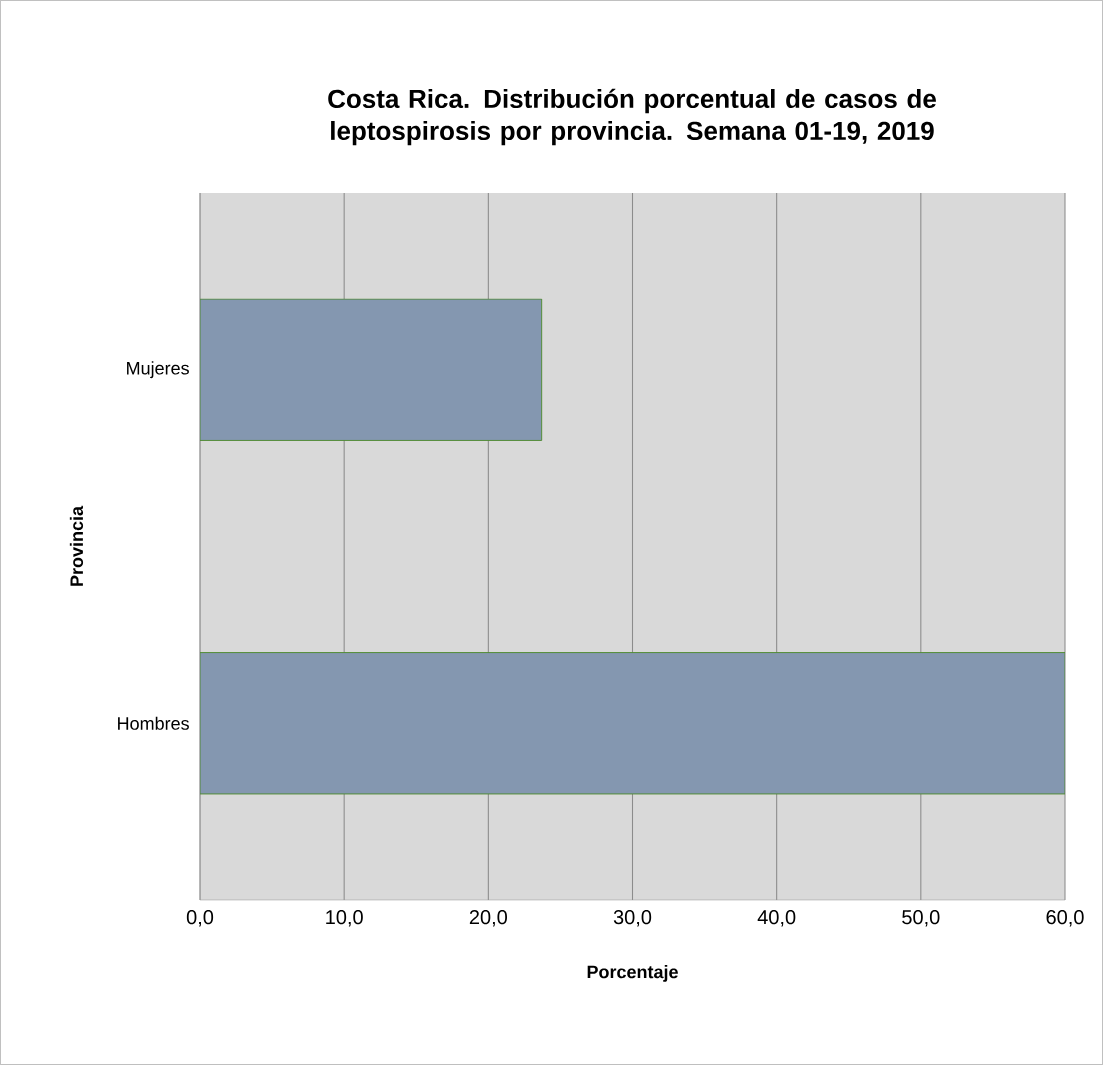 The image size is (1103, 1065). Describe the element at coordinates (632, 918) in the screenshot. I see `x-tick-label: 30,0` at that location.